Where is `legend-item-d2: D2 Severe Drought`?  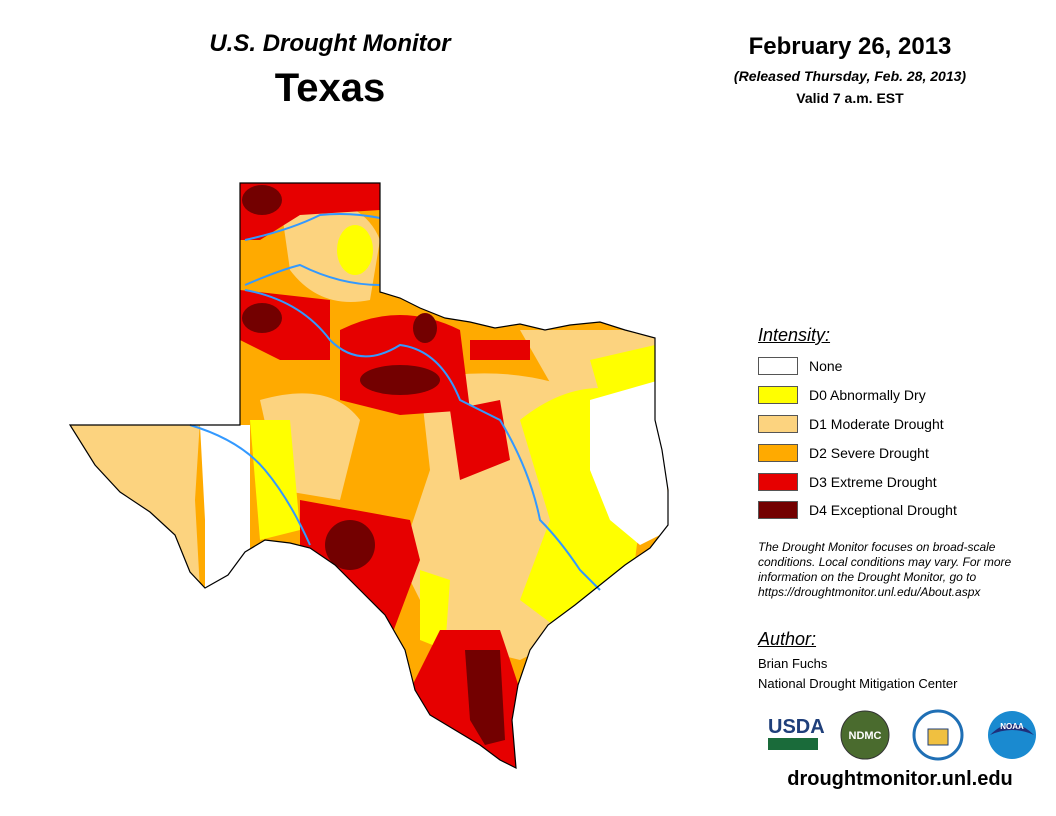
legend-item-d2: D2 Severe Drought is located at coordinates (843, 453).